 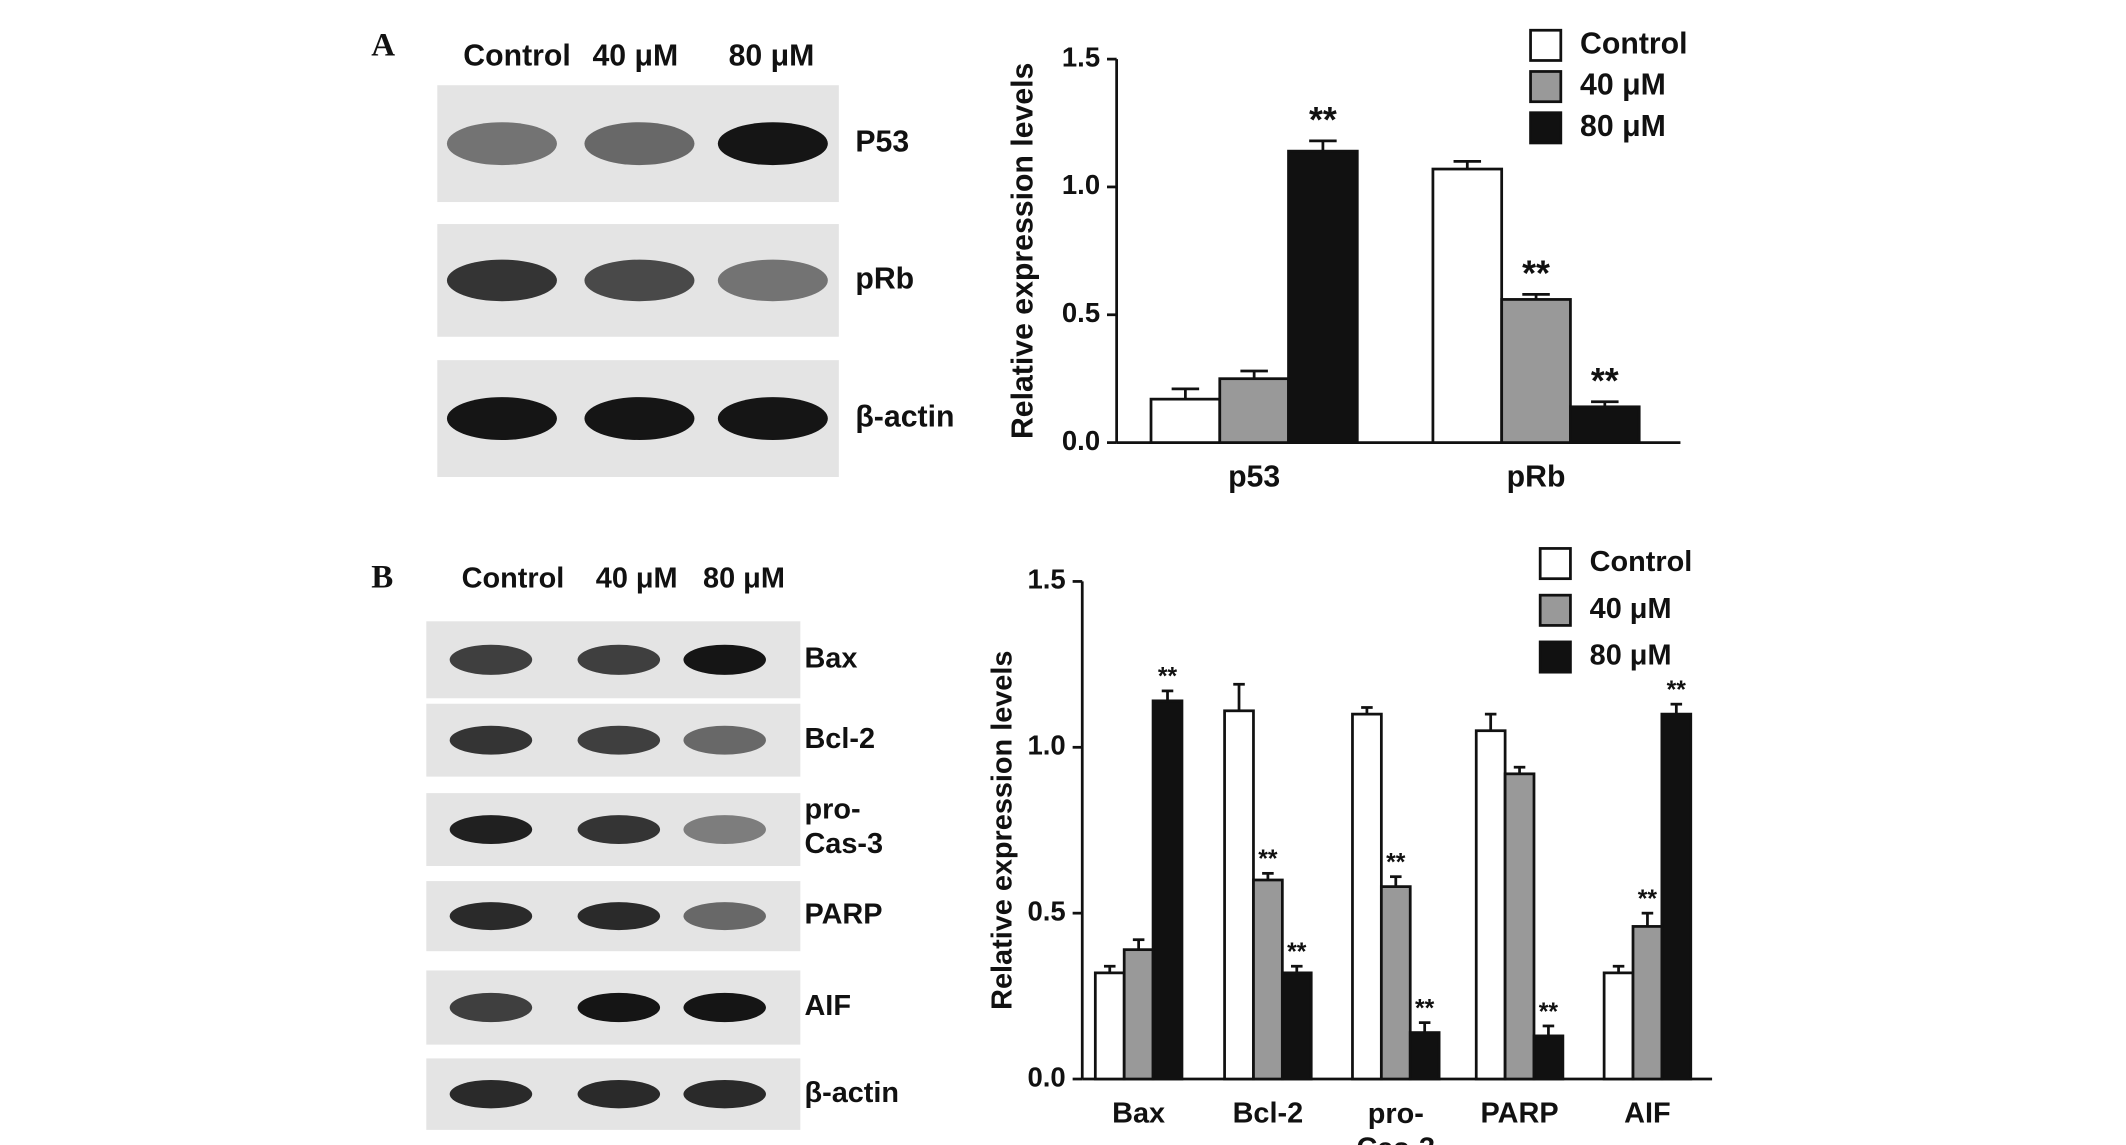 I want to click on blot-row-label: P53, so click(x=882, y=142).